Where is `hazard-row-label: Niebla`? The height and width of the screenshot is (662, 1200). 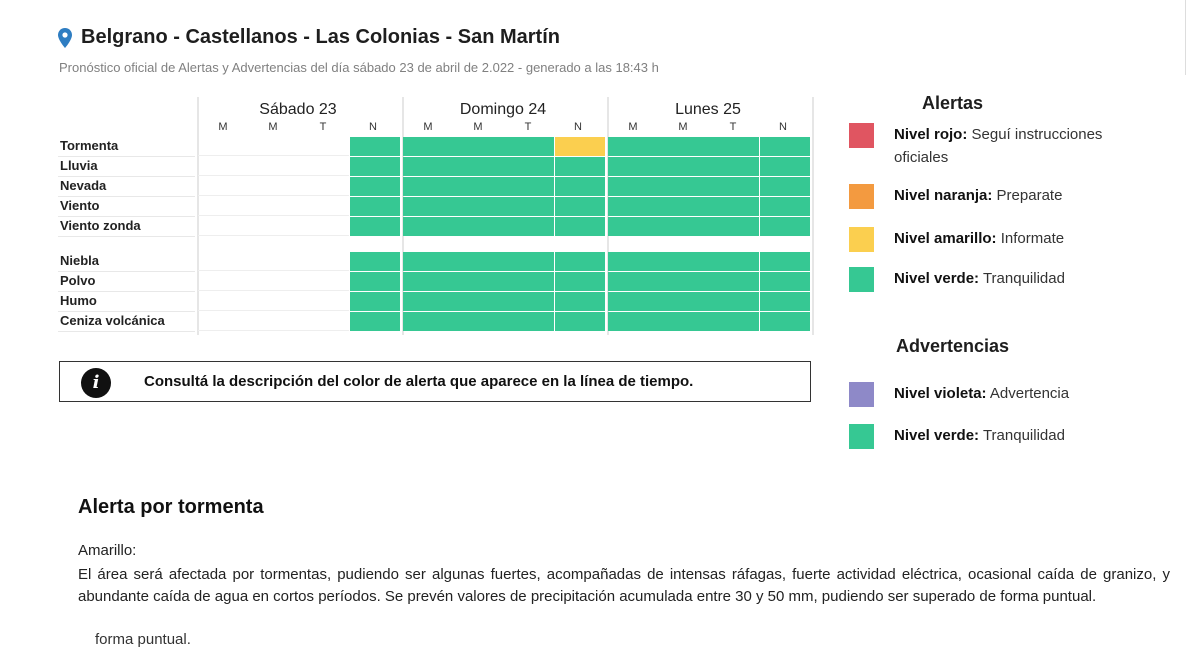
hazard-row-label: Niebla is located at coordinates (80, 260).